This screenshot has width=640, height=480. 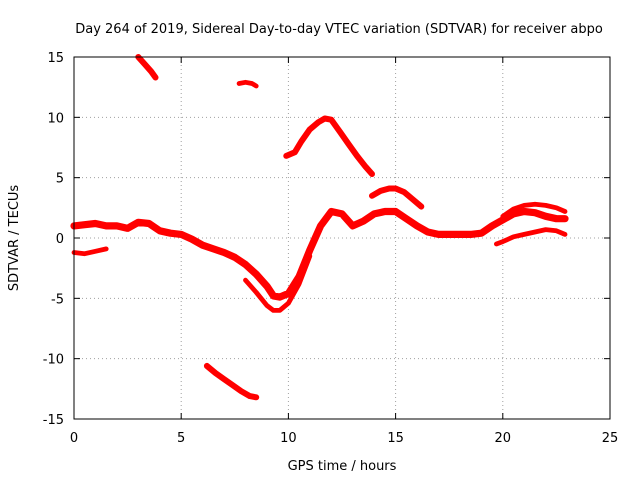 I want to click on series-main-band-lower, so click(x=278, y=283).